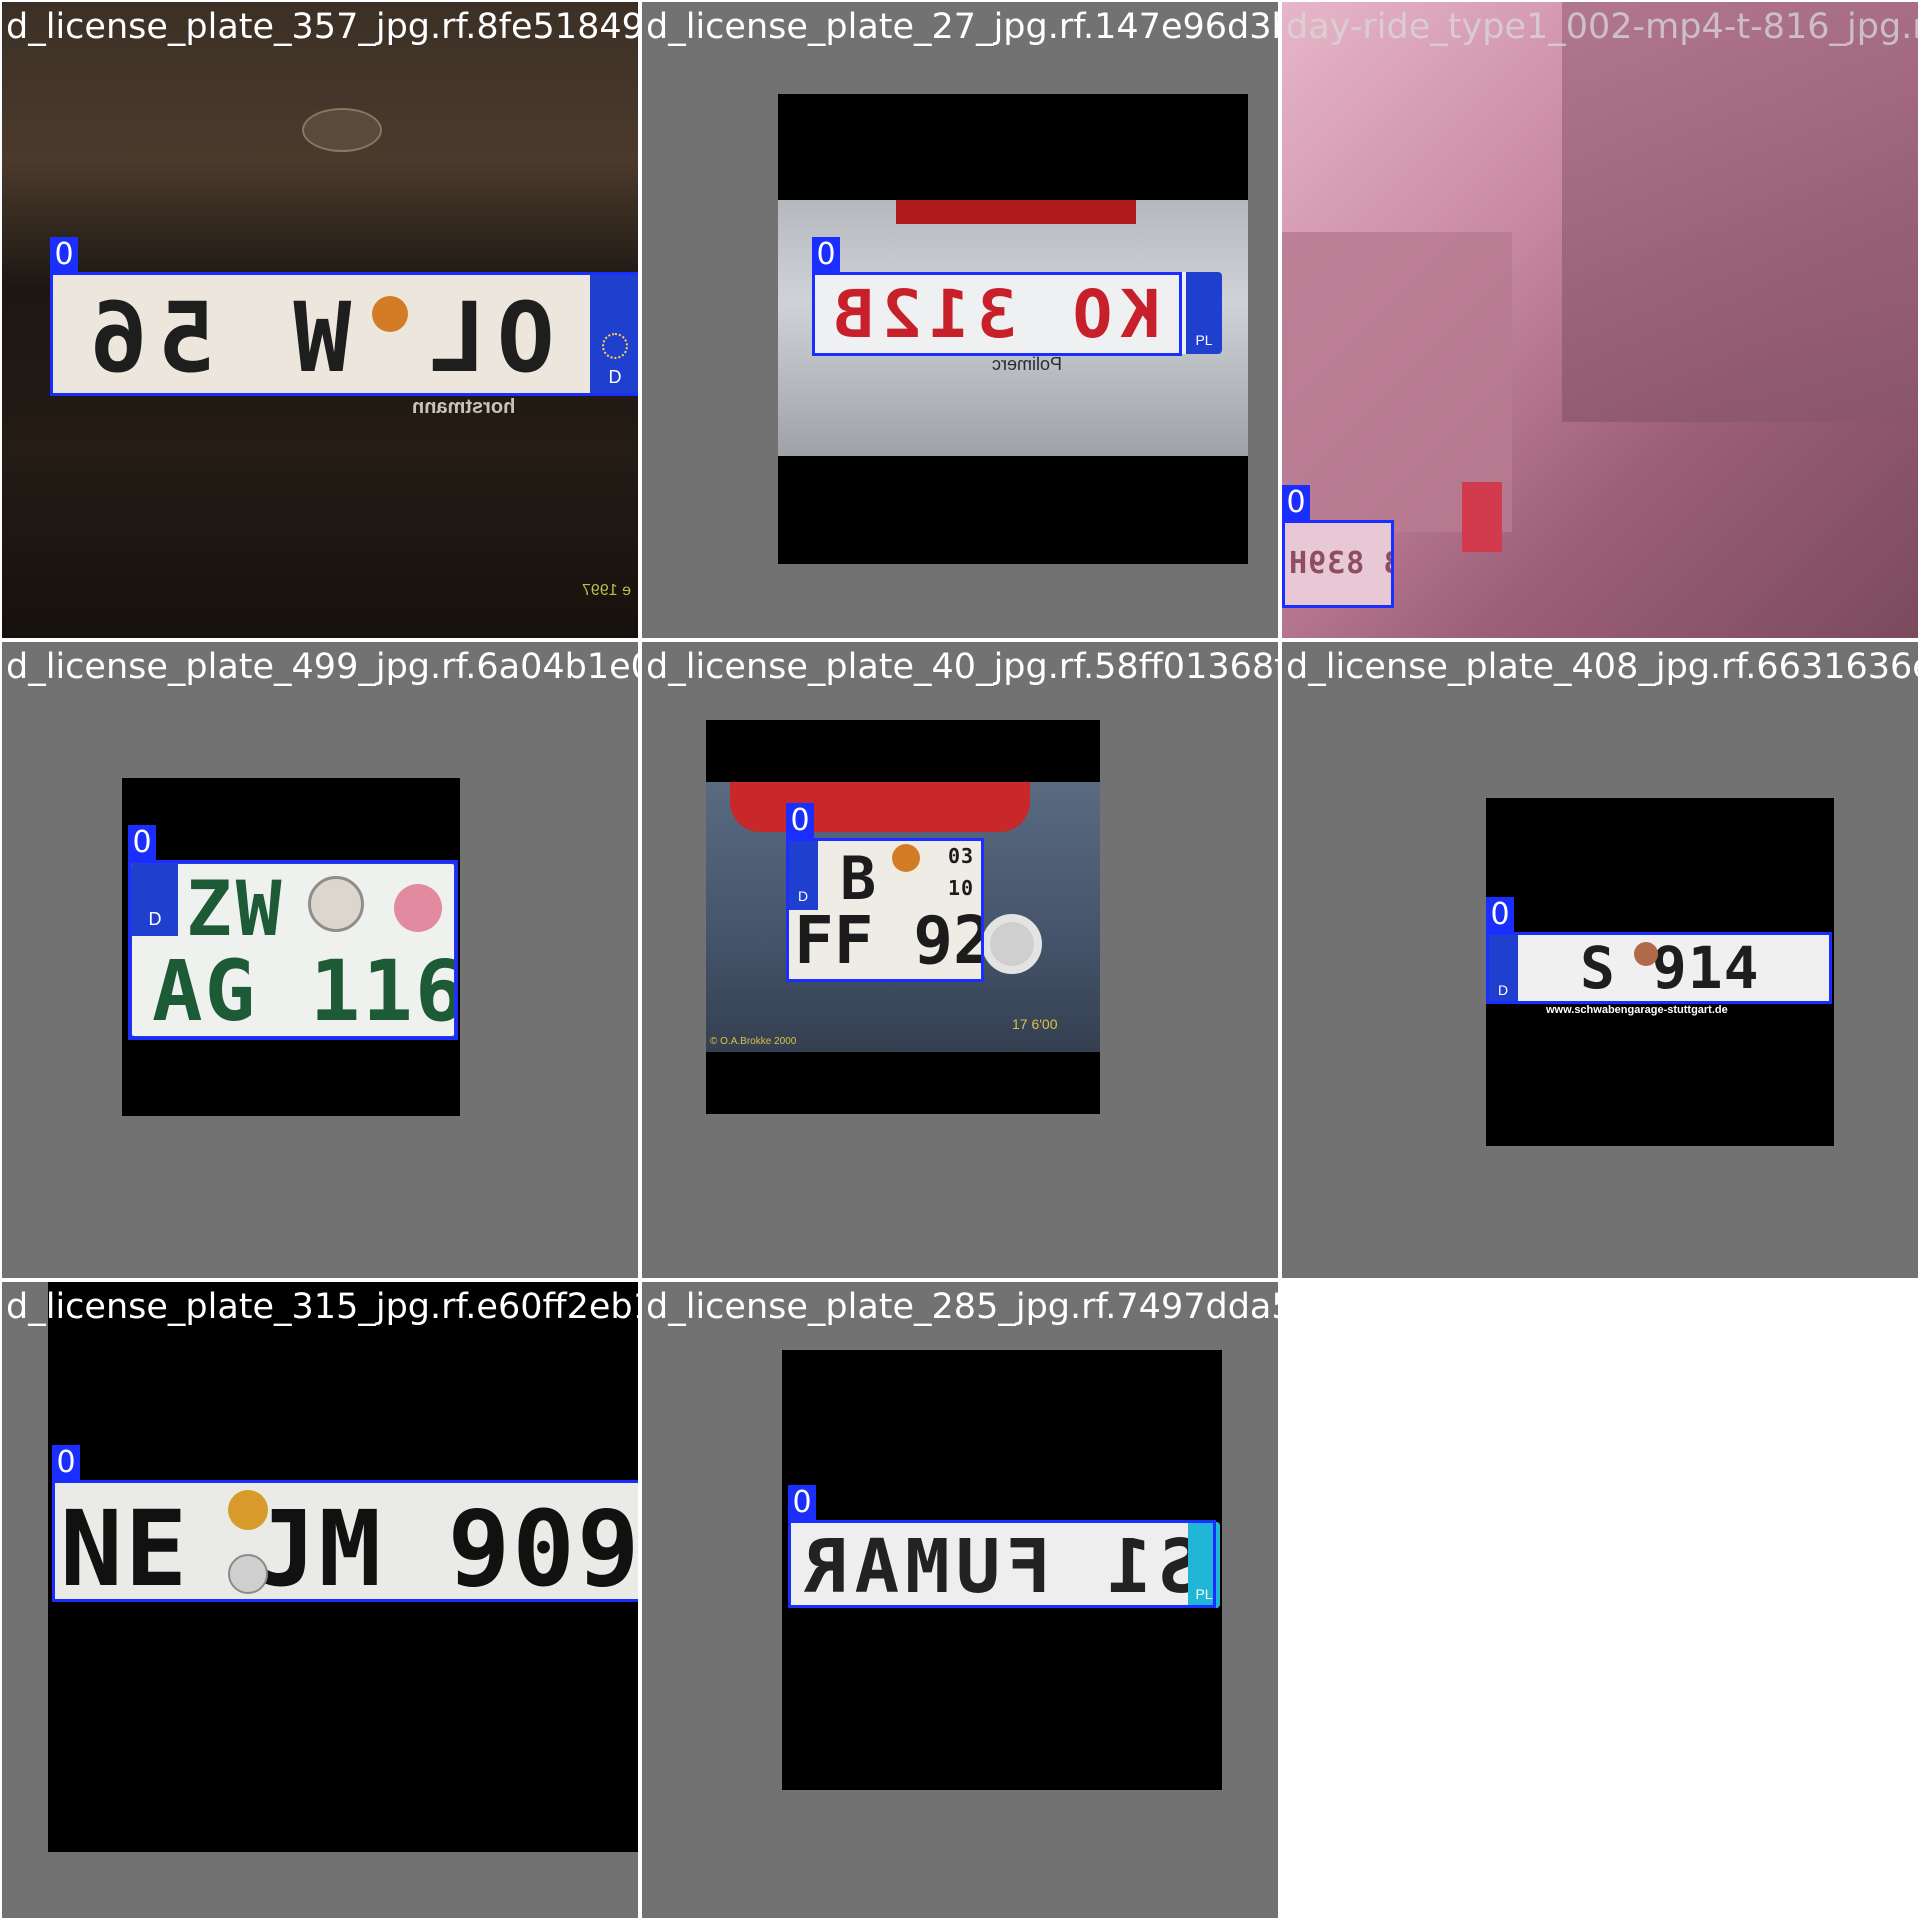 This screenshot has width=1920, height=1920. Describe the element at coordinates (753, 1041) in the screenshot. I see `photo-credit: © O.A.Brokke 2000` at that location.